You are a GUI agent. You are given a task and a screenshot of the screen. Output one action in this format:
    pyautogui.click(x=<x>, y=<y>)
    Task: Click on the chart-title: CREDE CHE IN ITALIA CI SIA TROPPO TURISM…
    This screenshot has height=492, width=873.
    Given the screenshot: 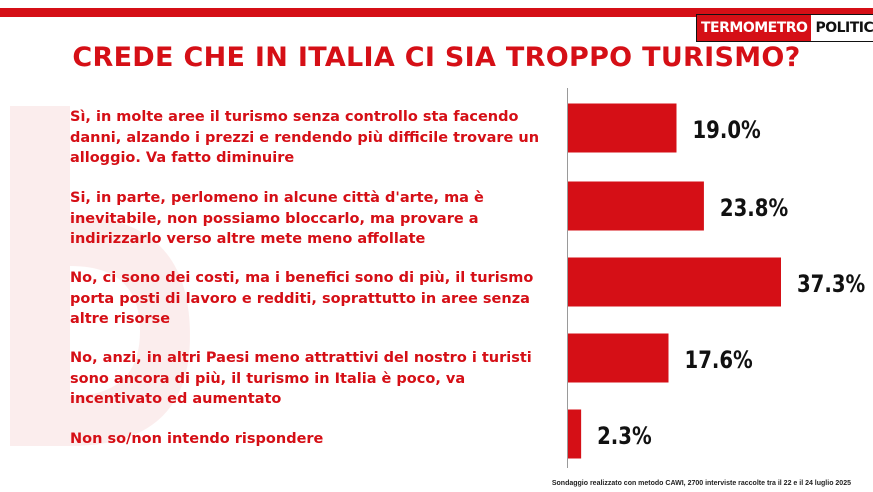 What is the action you would take?
    pyautogui.click(x=436, y=57)
    